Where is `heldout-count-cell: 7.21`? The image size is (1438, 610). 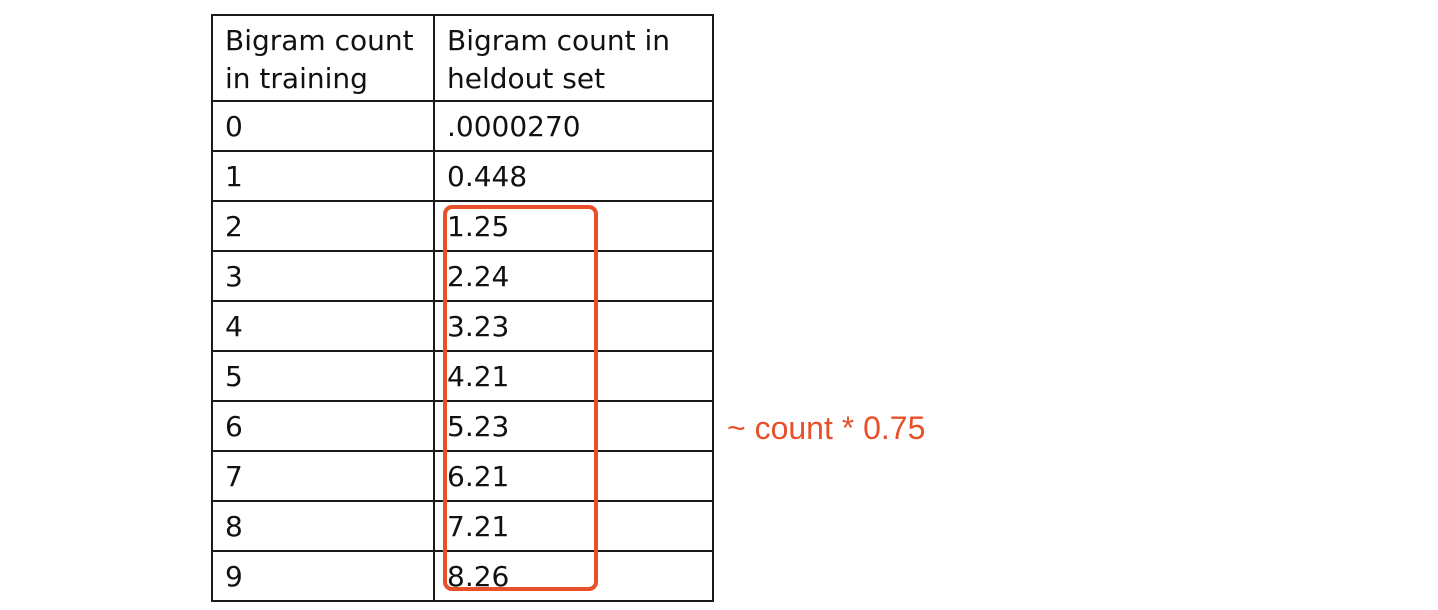
heldout-count-cell: 7.21 is located at coordinates (573, 526).